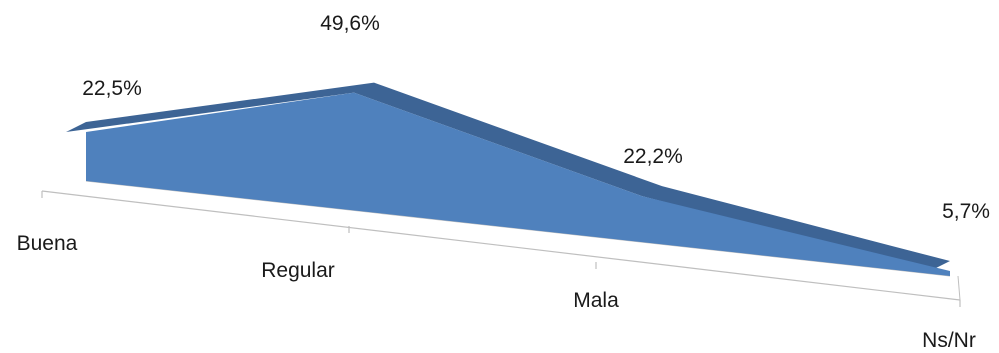  Describe the element at coordinates (112, 88) in the screenshot. I see `data-label: 22,5%` at that location.